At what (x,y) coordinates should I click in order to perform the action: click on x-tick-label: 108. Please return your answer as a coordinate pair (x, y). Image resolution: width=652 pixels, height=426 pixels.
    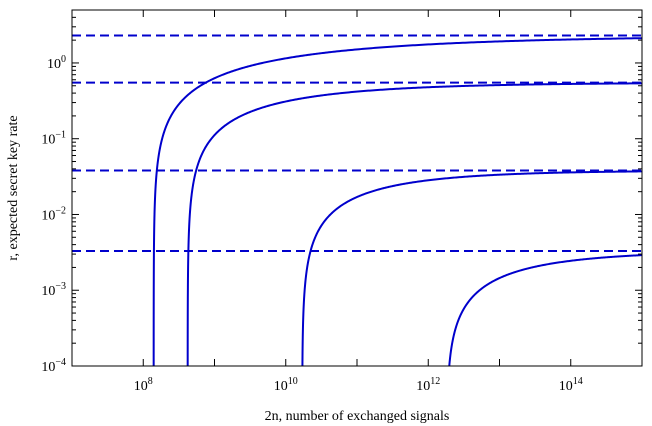
    Looking at the image, I should click on (143, 385).